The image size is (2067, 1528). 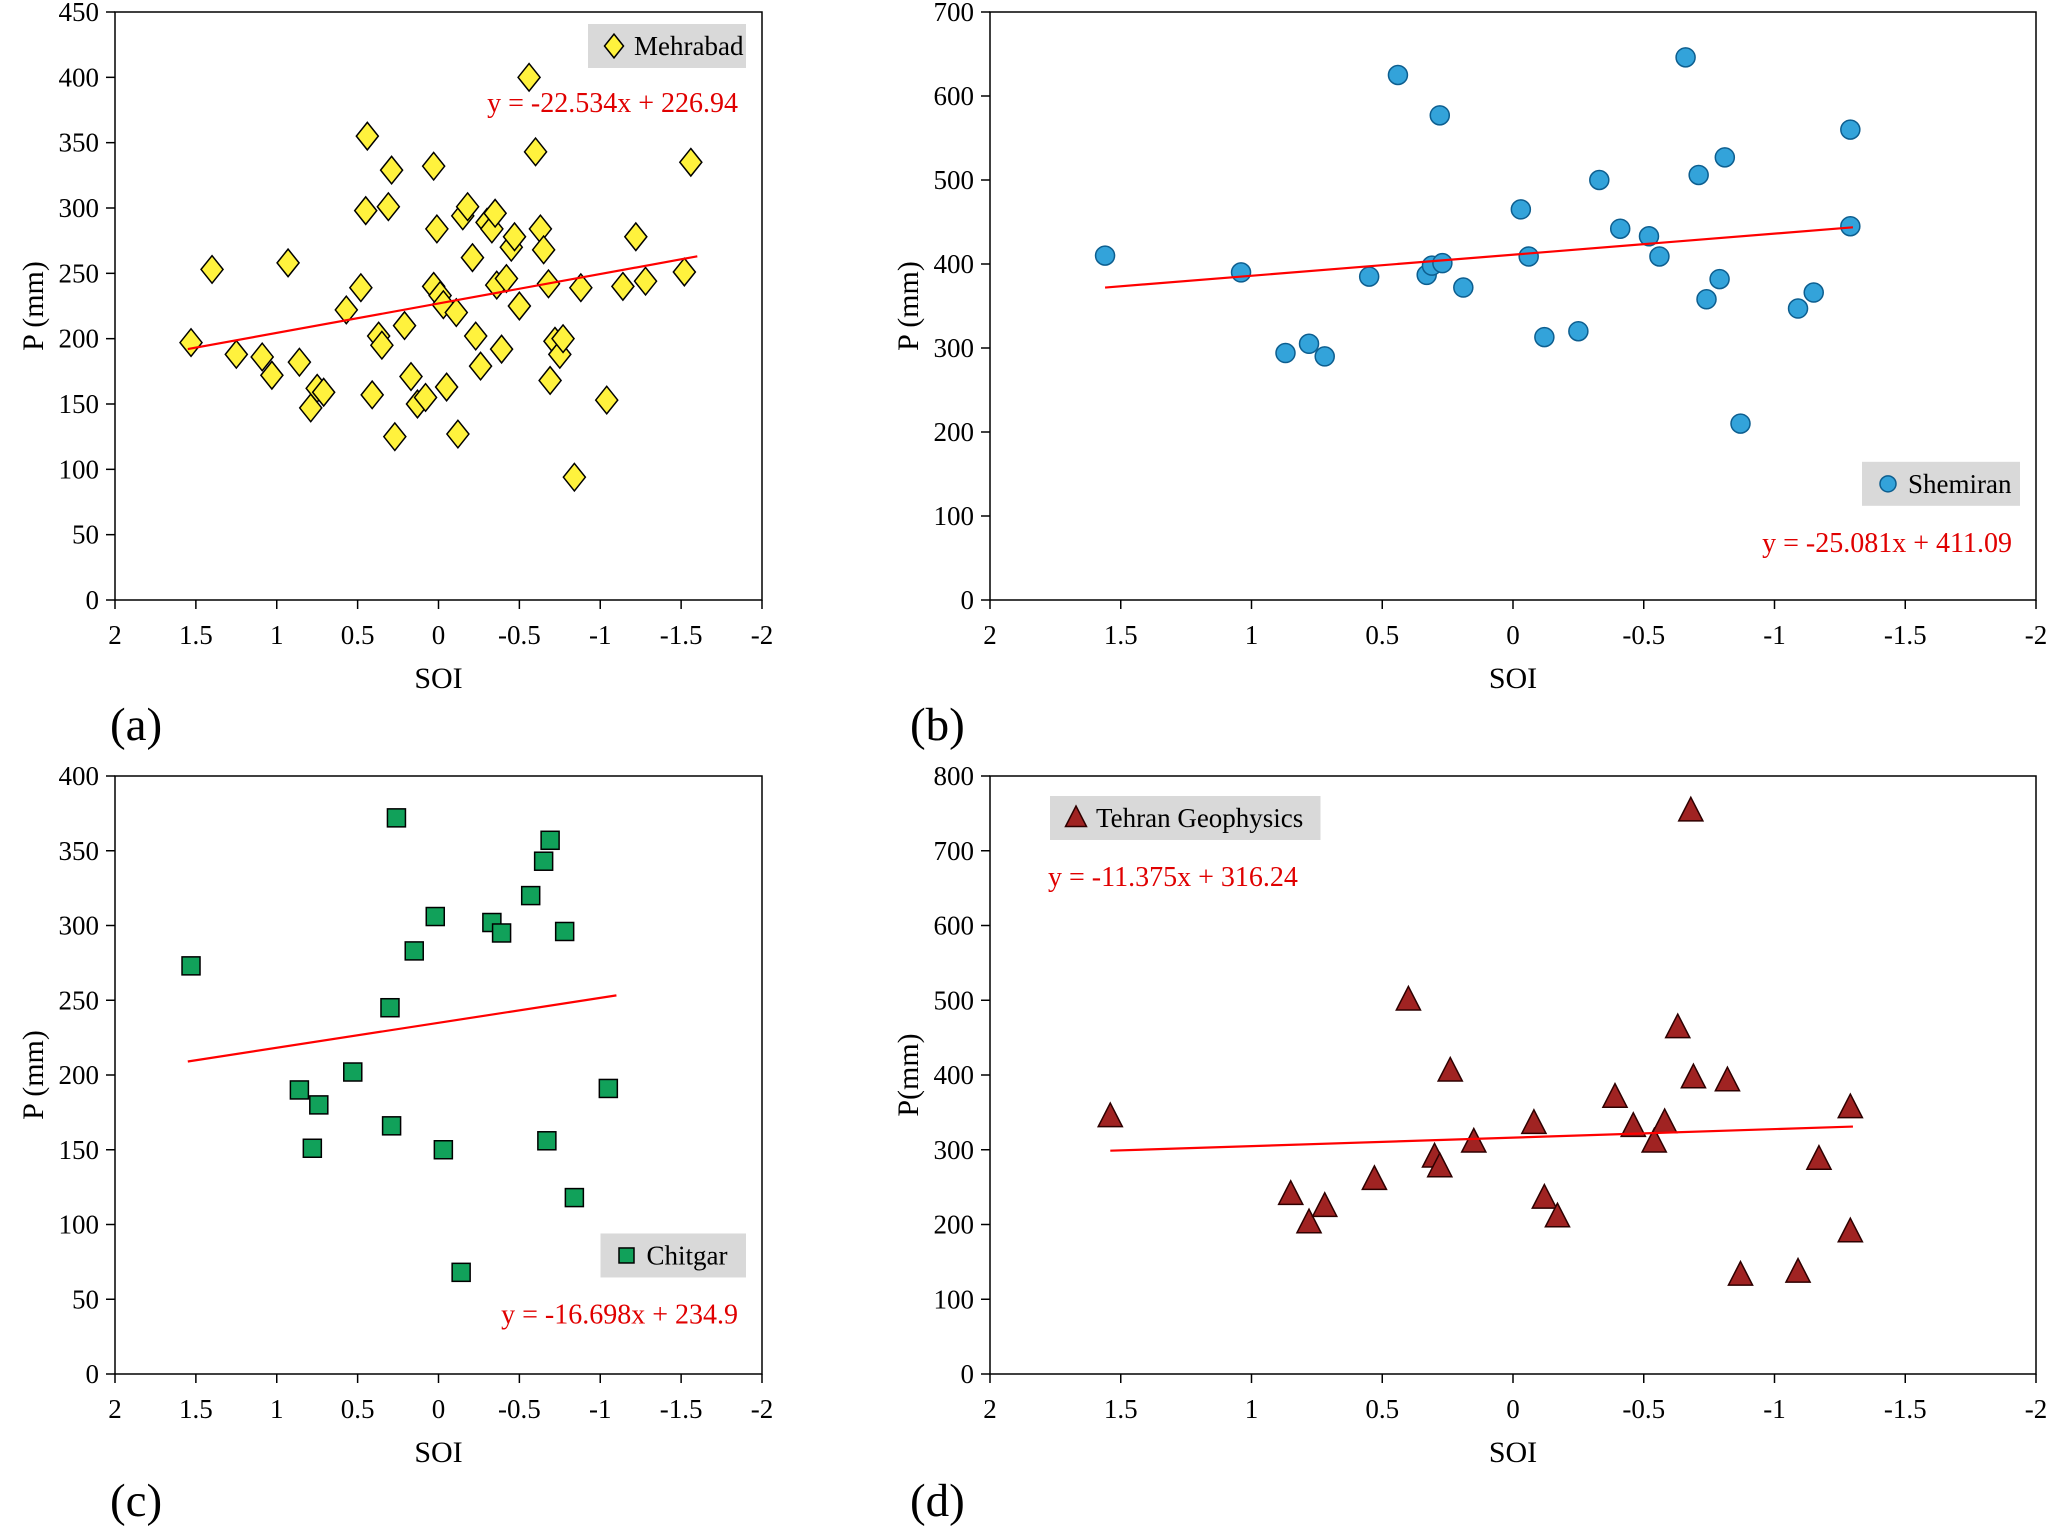 I want to click on x-tick-label: -2, so click(x=2036, y=1409).